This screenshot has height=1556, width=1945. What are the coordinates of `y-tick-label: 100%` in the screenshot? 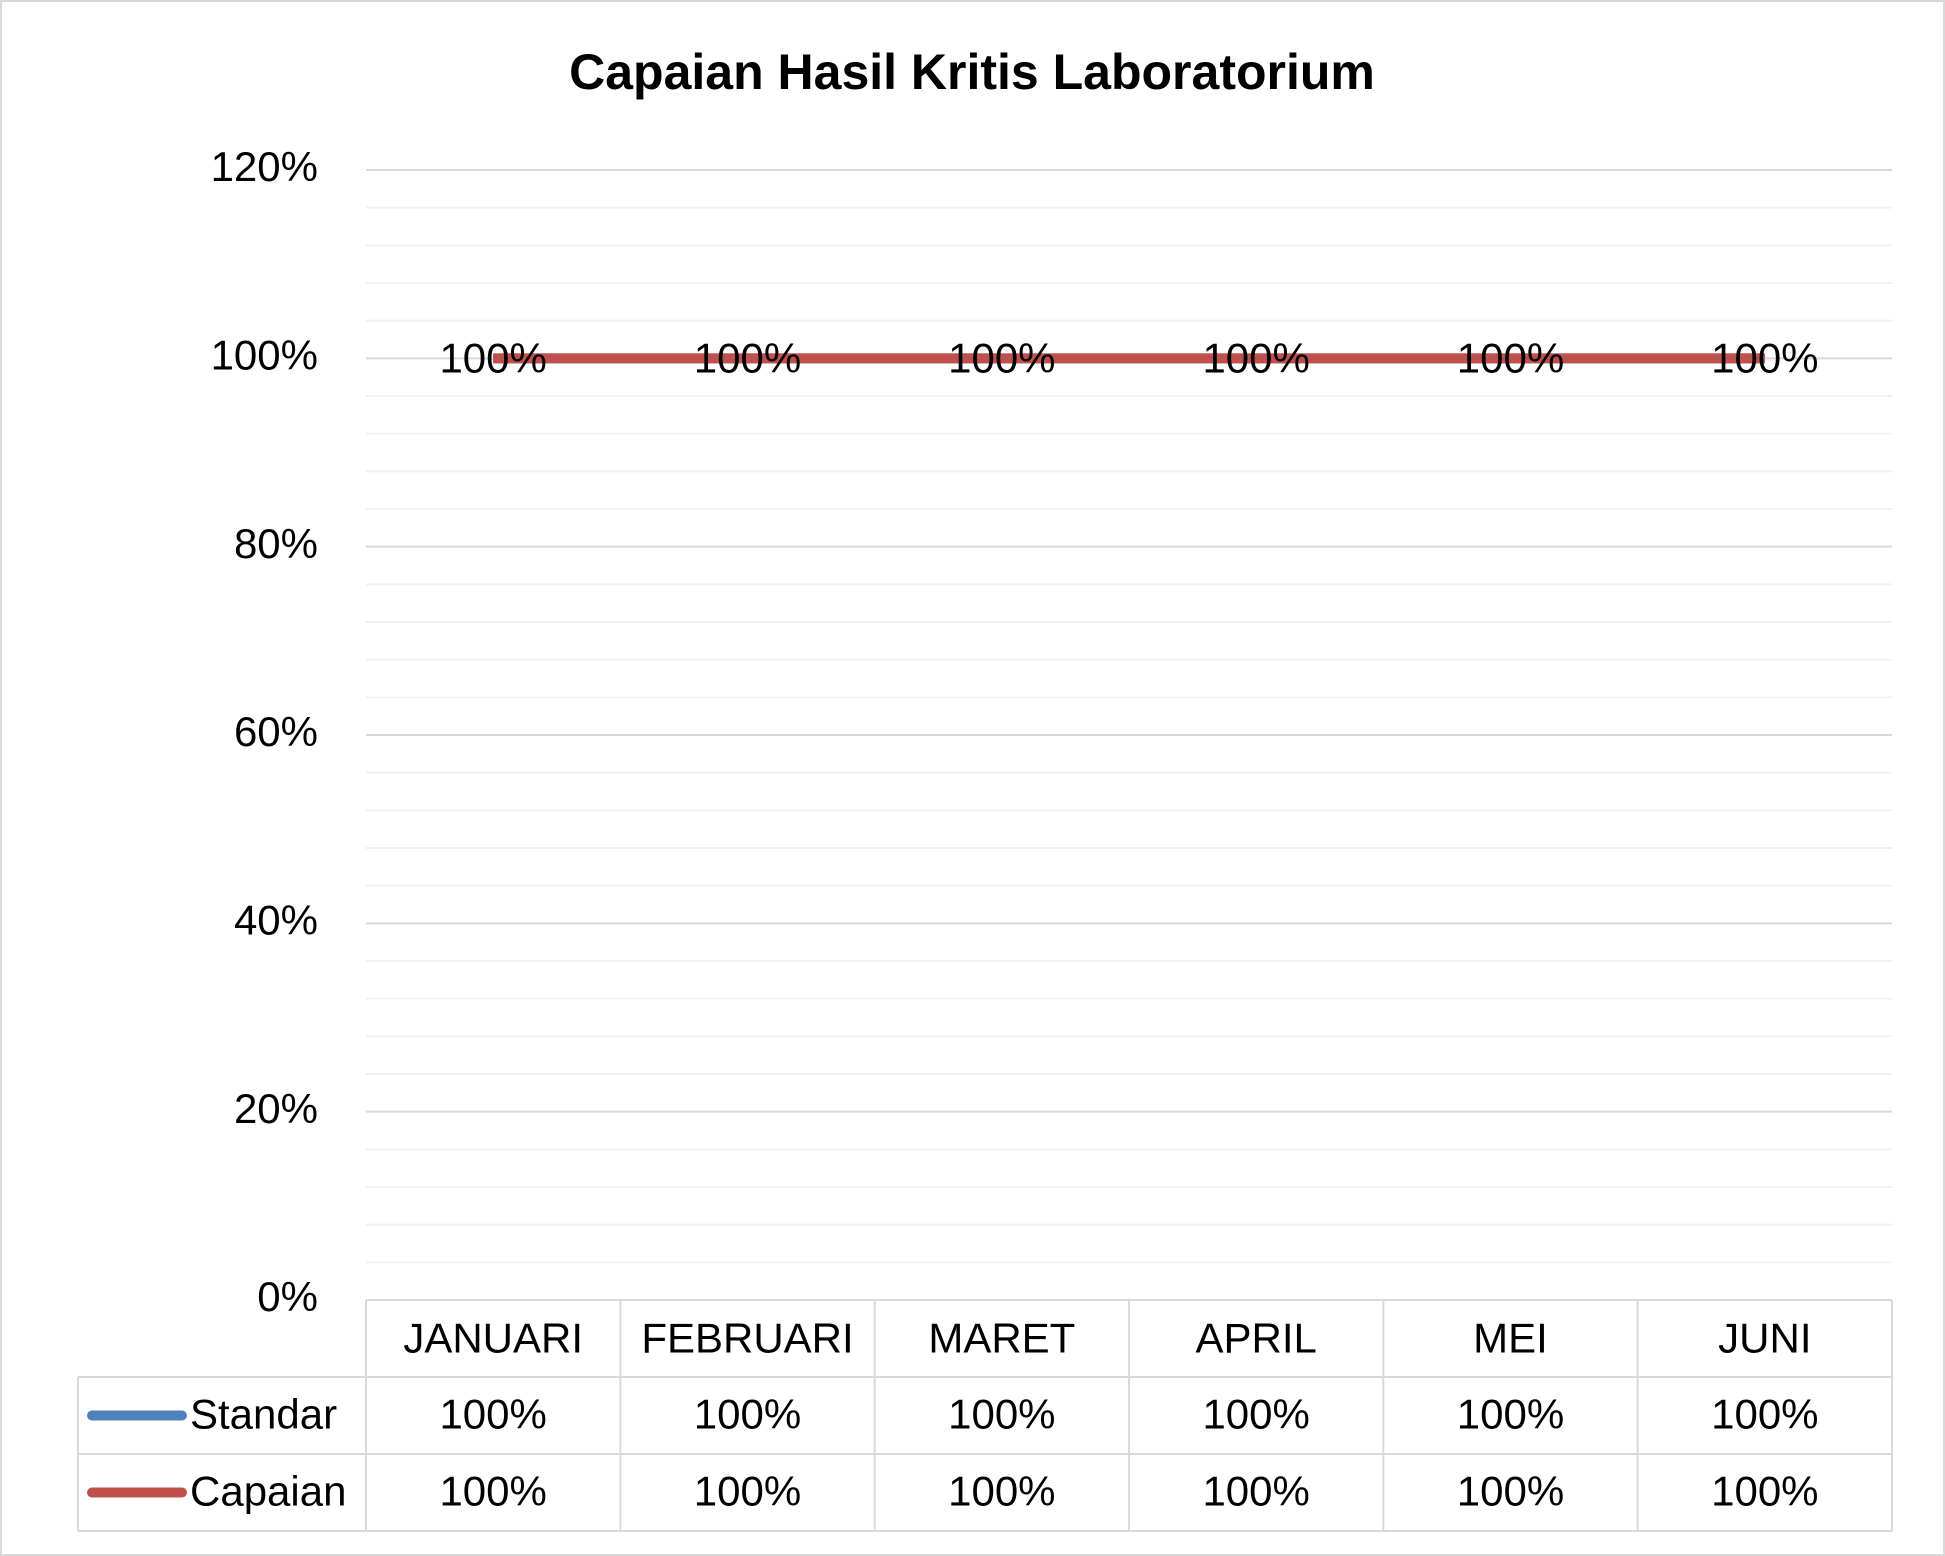 It's located at (264, 354).